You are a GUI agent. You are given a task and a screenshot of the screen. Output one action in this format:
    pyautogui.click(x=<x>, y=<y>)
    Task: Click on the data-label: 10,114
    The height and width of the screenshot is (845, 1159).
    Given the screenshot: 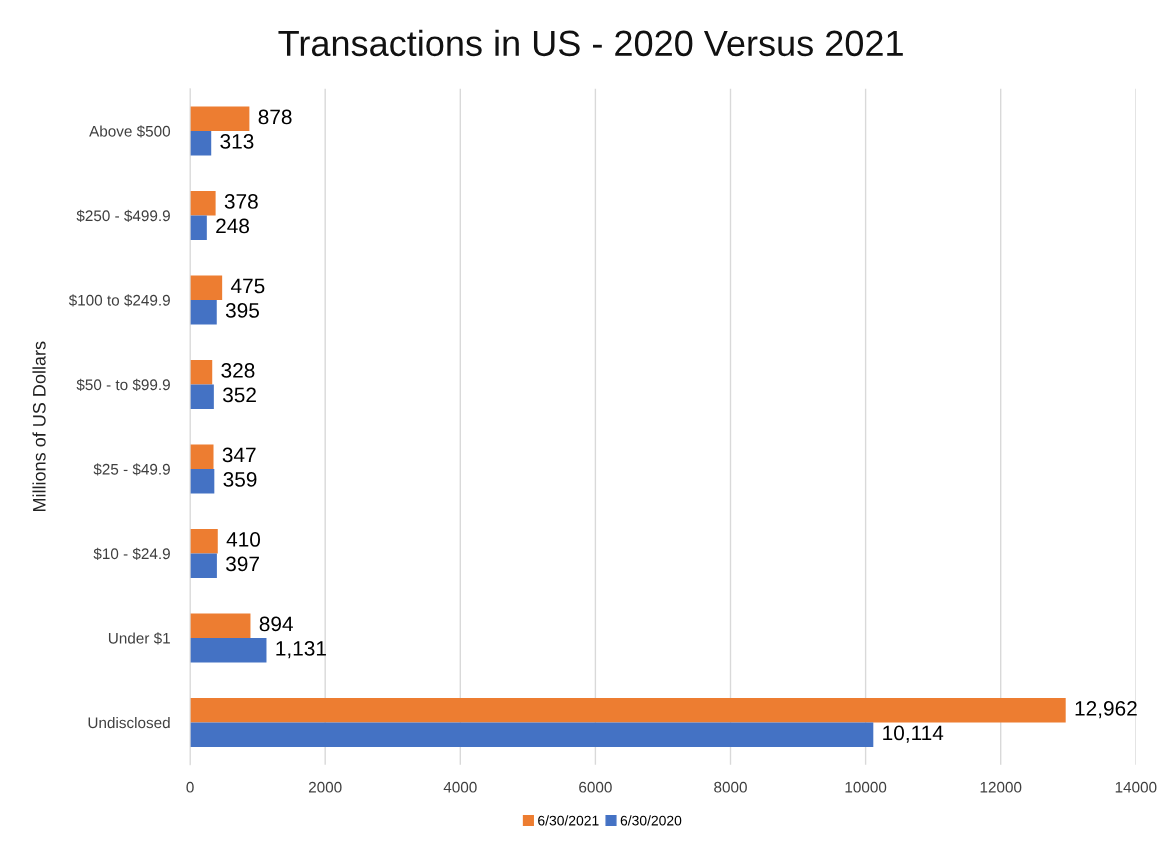 What is the action you would take?
    pyautogui.click(x=913, y=734)
    